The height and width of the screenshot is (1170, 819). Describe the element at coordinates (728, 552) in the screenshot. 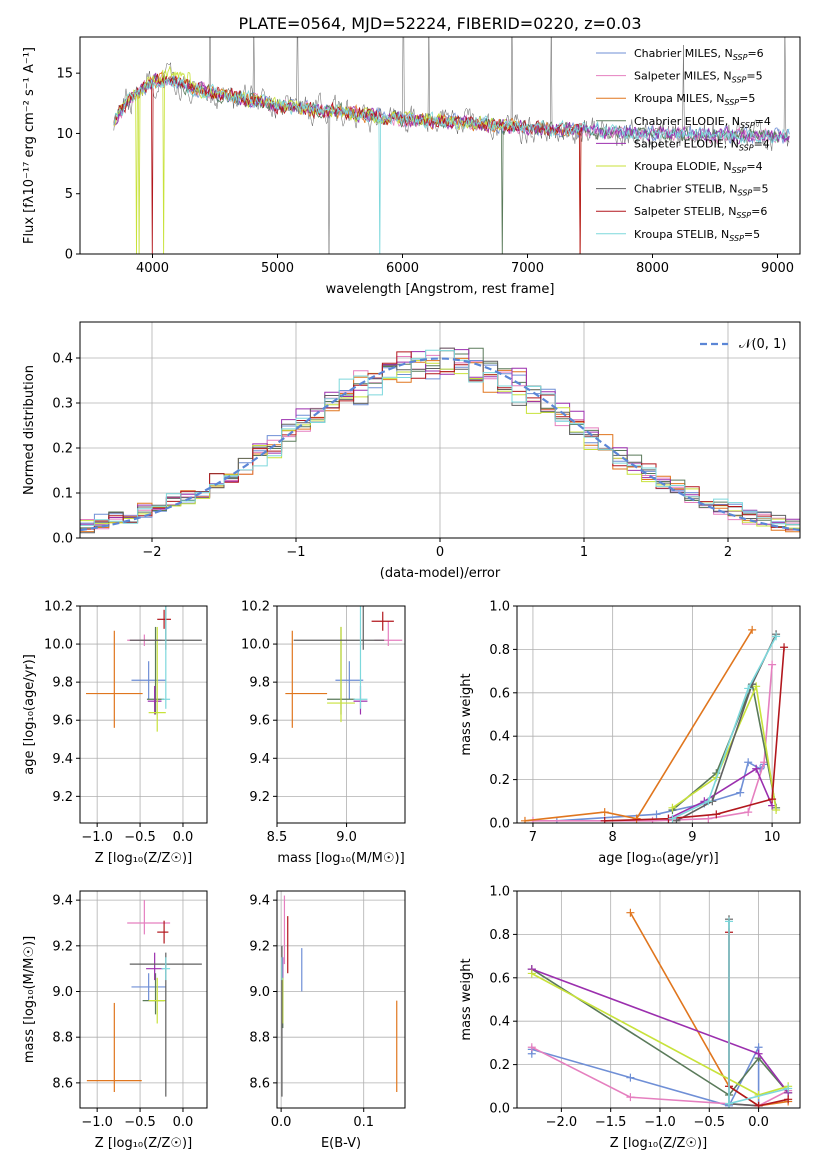

I see `x-tick-label: 2` at that location.